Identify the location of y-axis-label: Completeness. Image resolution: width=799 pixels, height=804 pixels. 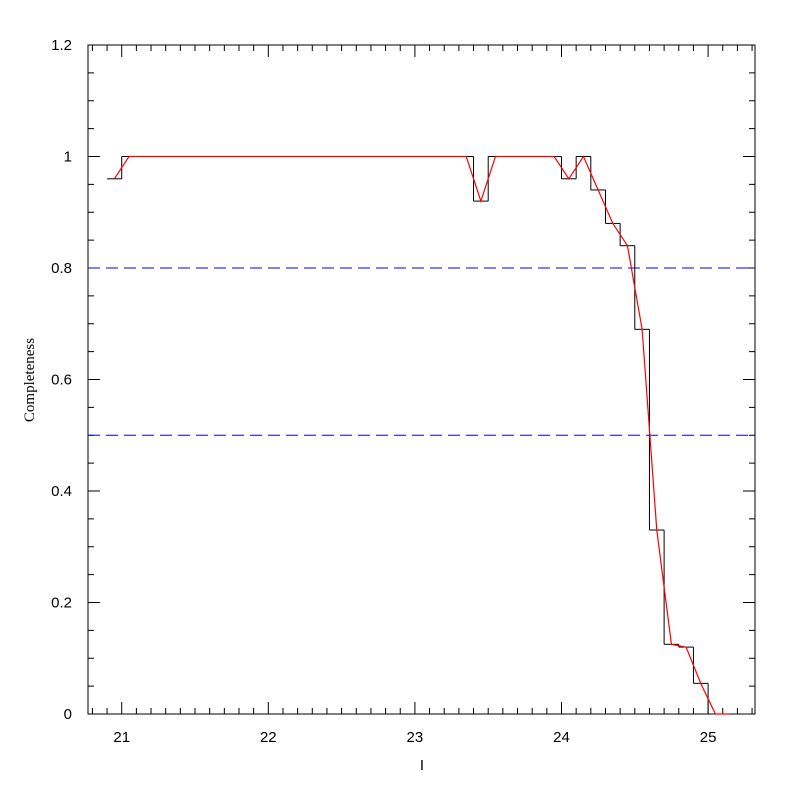
(30, 380).